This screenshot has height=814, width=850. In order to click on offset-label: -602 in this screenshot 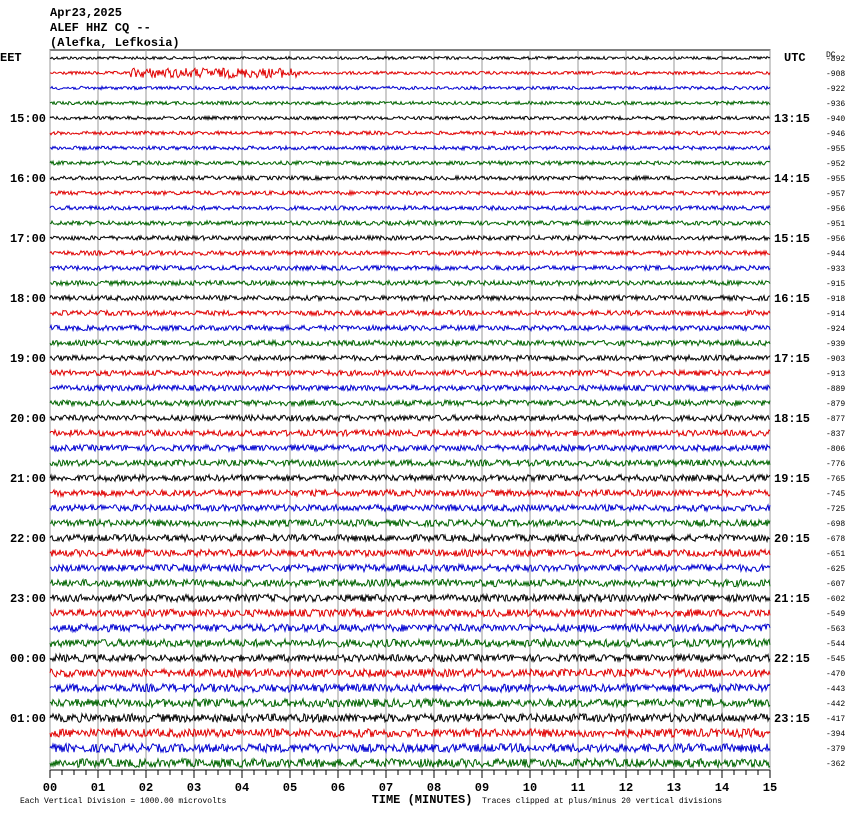, I will do `click(835, 599)`.